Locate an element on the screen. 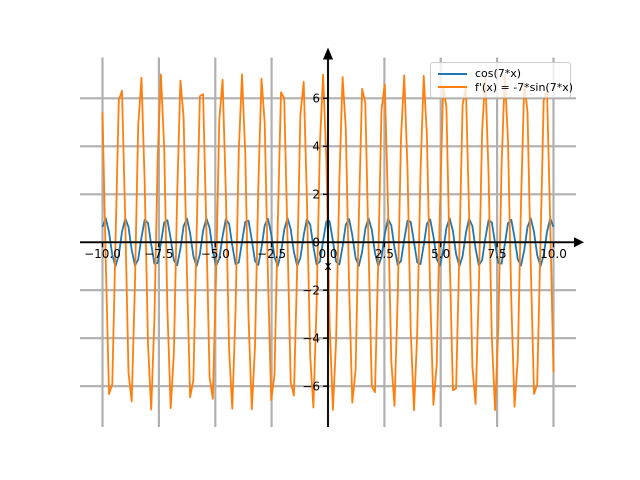  legend-label-derivative: f'(x) = -7*sin(7*x) is located at coordinates (524, 87).